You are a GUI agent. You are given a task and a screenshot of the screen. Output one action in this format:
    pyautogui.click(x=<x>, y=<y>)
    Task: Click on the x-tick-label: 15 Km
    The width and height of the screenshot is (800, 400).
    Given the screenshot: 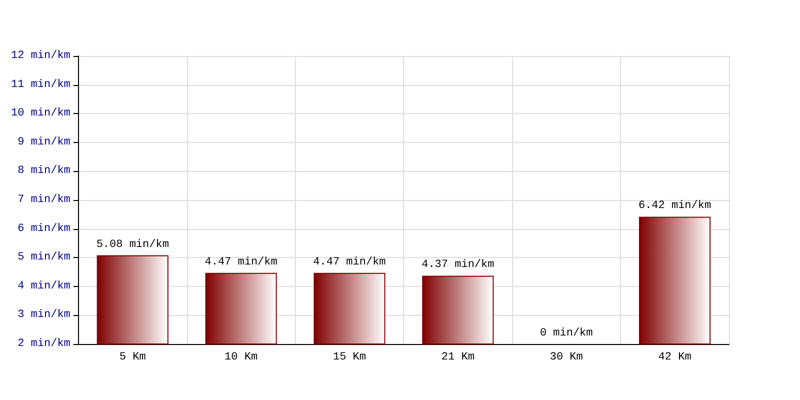 What is the action you would take?
    pyautogui.click(x=349, y=358)
    